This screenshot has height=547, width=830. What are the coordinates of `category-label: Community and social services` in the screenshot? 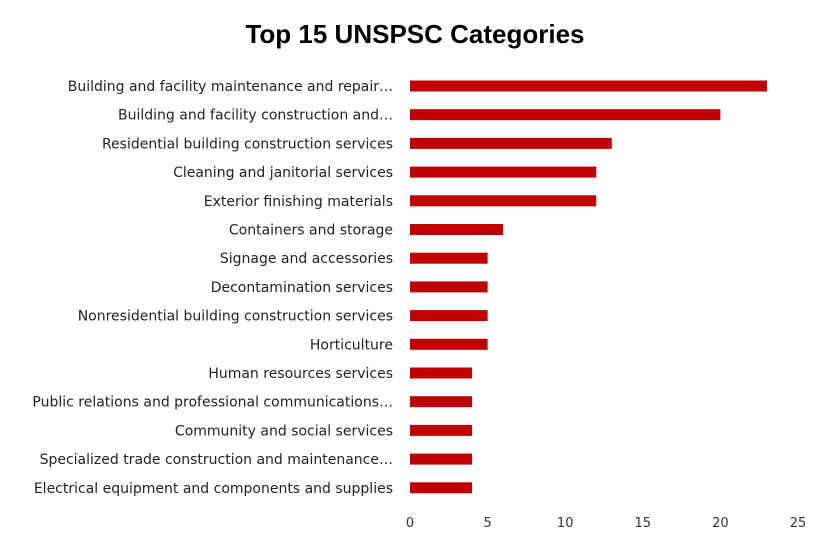 It's located at (284, 431).